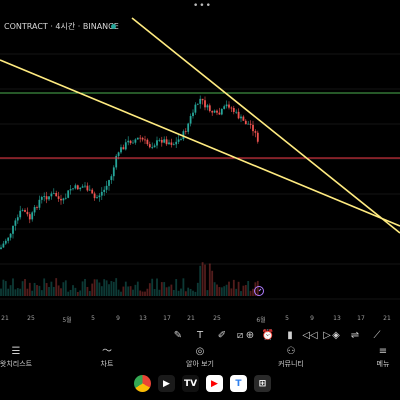 Image resolution: width=400 pixels, height=400 pixels. I want to click on candle-icon: ▮, so click(290, 335).